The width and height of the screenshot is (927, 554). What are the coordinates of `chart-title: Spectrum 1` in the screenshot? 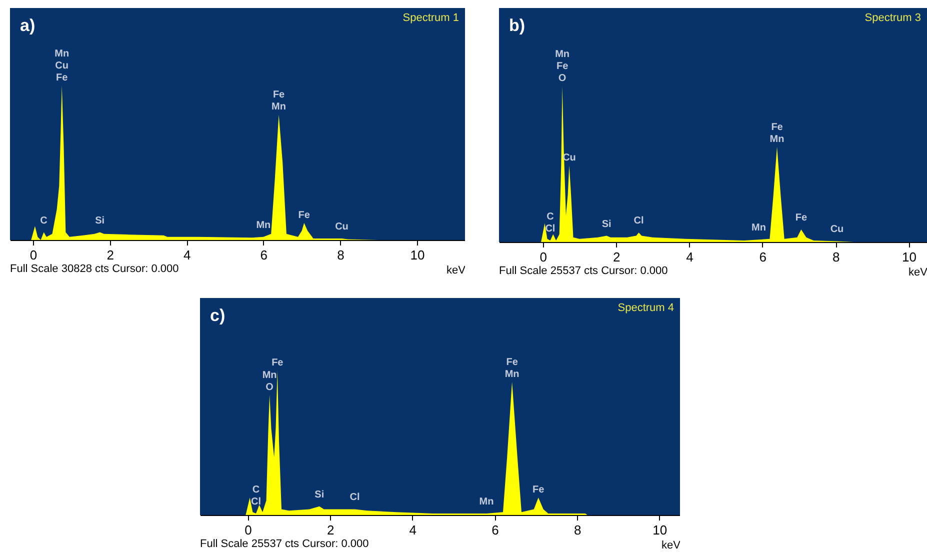 It's located at (430, 18).